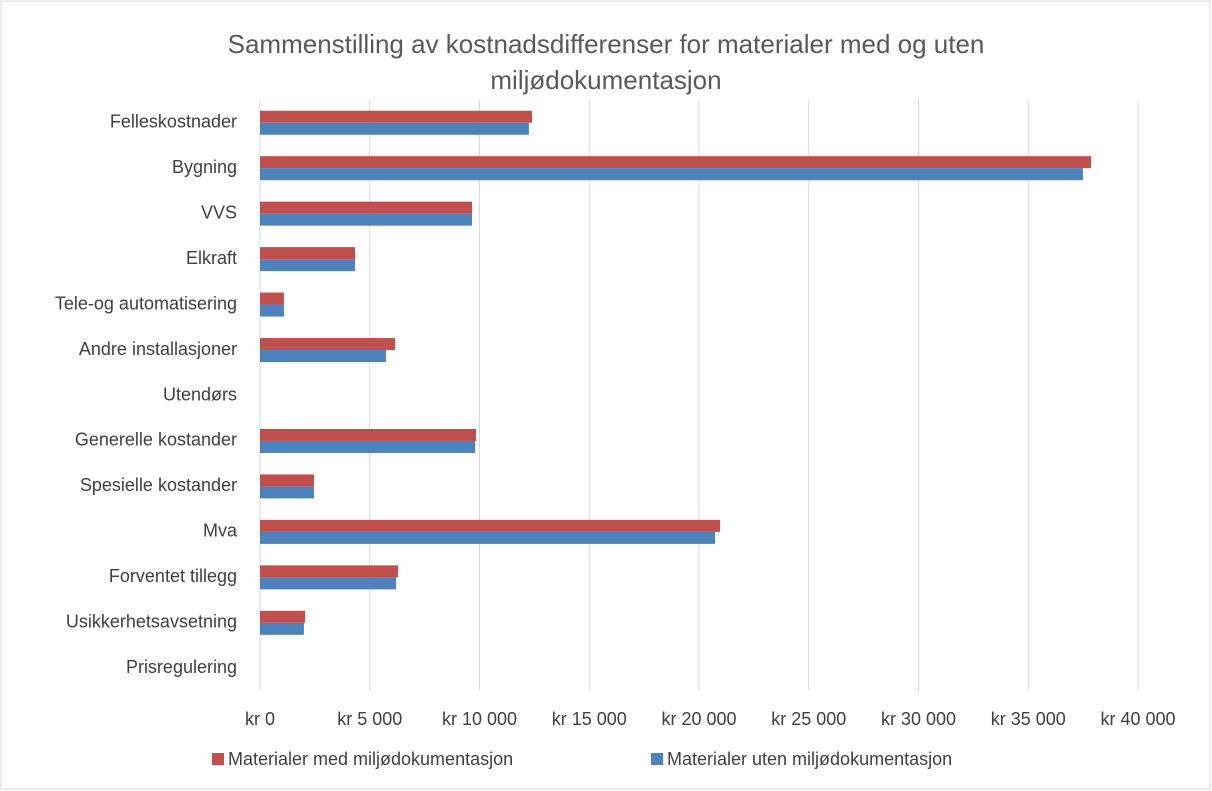 Image resolution: width=1212 pixels, height=791 pixels. What do you see at coordinates (146, 303) in the screenshot?
I see `y-tick-label: Tele-og automatisering` at bounding box center [146, 303].